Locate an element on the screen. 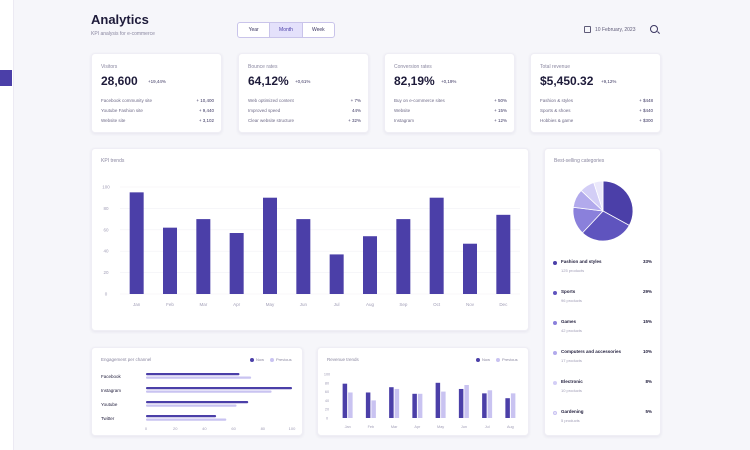 The height and width of the screenshot is (450, 750). x-tick-label: Feb is located at coordinates (371, 427).